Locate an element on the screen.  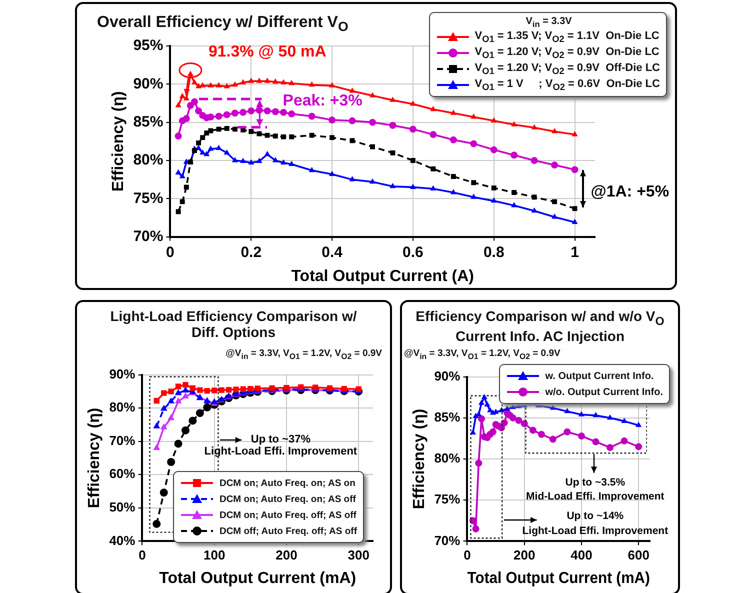
chart-title: Light-Load Efficiency Comparison w/ Diff. Options is located at coordinates (233, 324).